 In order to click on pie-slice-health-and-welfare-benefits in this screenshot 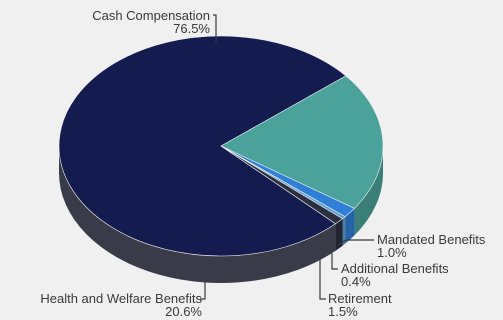, I will do `click(302, 142)`.